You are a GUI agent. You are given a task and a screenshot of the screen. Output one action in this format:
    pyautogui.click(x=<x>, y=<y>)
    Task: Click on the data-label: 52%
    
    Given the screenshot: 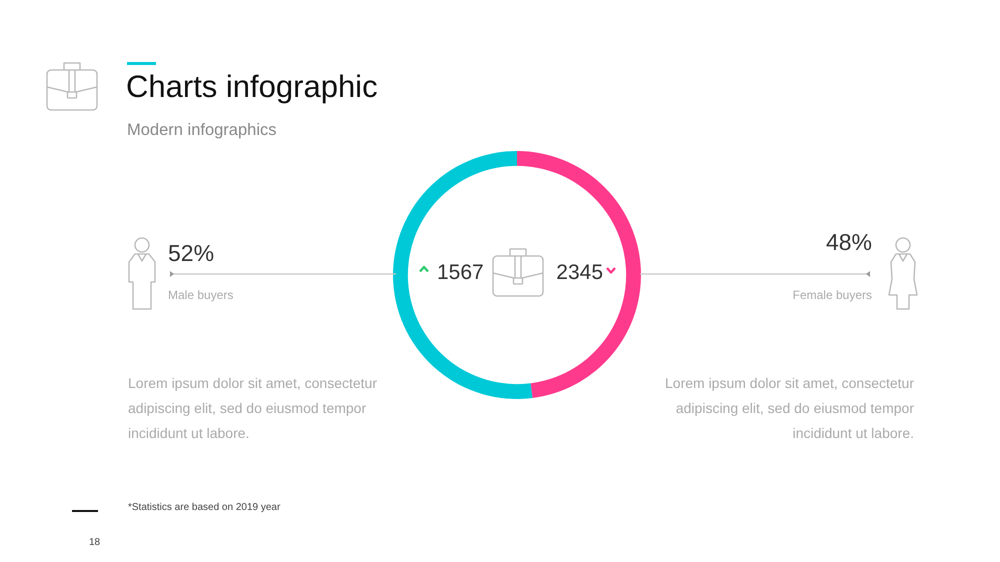 What is the action you would take?
    pyautogui.click(x=191, y=253)
    